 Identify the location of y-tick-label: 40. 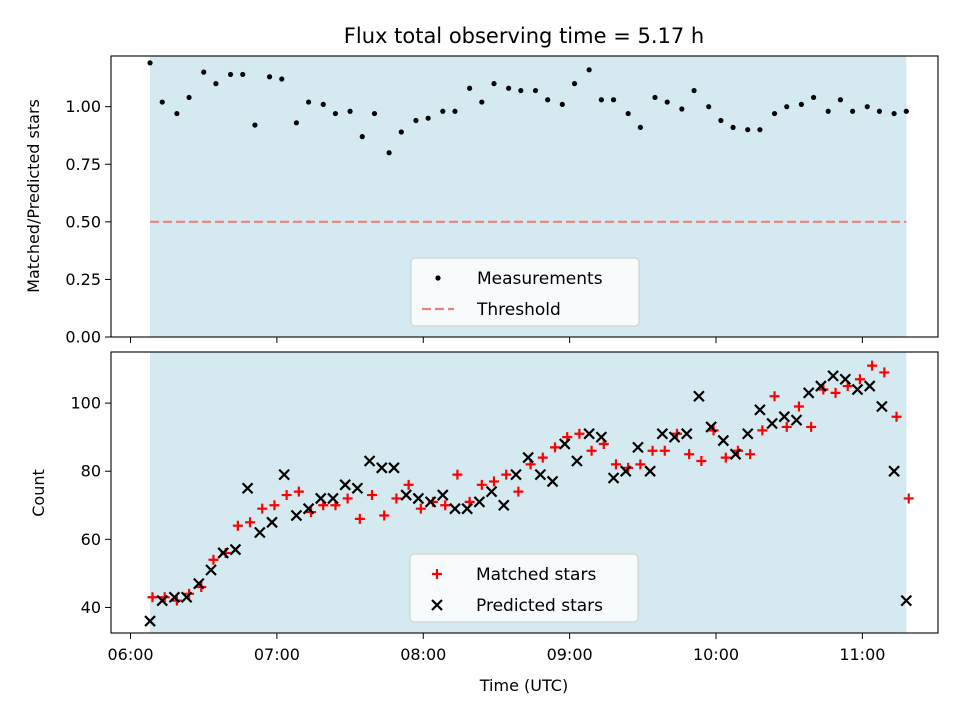
(91, 607).